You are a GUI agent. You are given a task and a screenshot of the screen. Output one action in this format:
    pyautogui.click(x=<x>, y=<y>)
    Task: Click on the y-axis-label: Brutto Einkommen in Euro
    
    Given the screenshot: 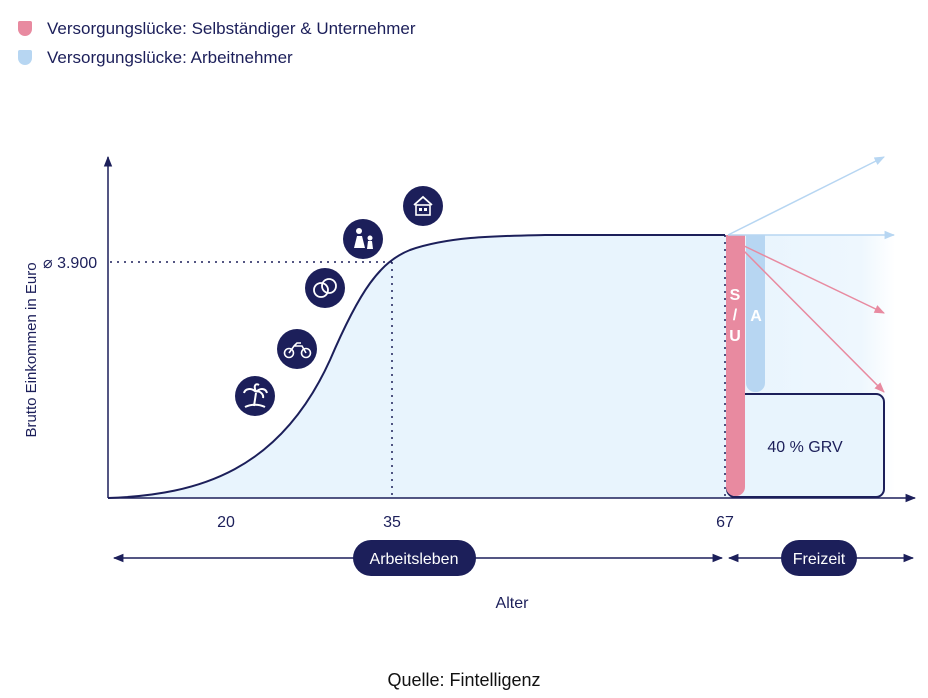 What is the action you would take?
    pyautogui.click(x=31, y=349)
    